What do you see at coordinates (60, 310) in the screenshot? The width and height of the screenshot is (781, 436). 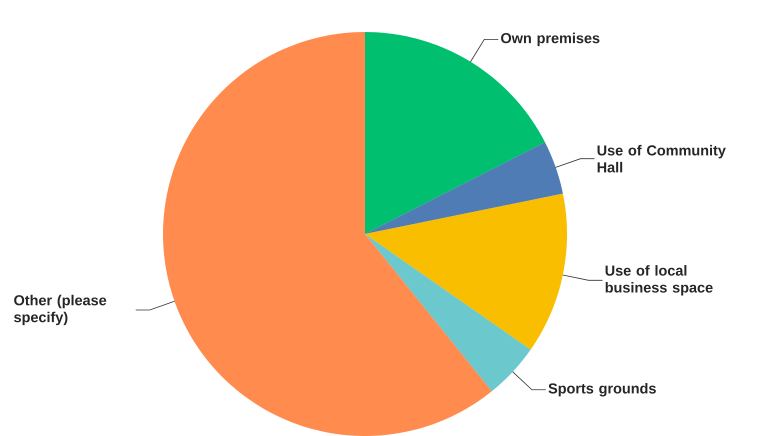 I see `slice-label: Other (please specify)` at bounding box center [60, 310].